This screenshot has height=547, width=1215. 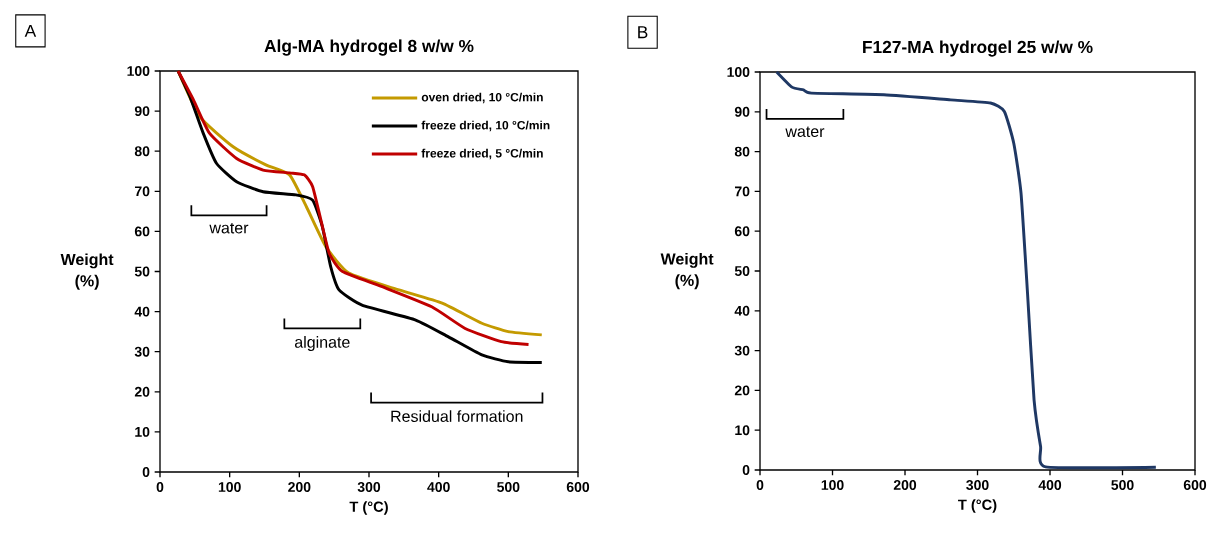 I want to click on text: B, so click(x=643, y=32).